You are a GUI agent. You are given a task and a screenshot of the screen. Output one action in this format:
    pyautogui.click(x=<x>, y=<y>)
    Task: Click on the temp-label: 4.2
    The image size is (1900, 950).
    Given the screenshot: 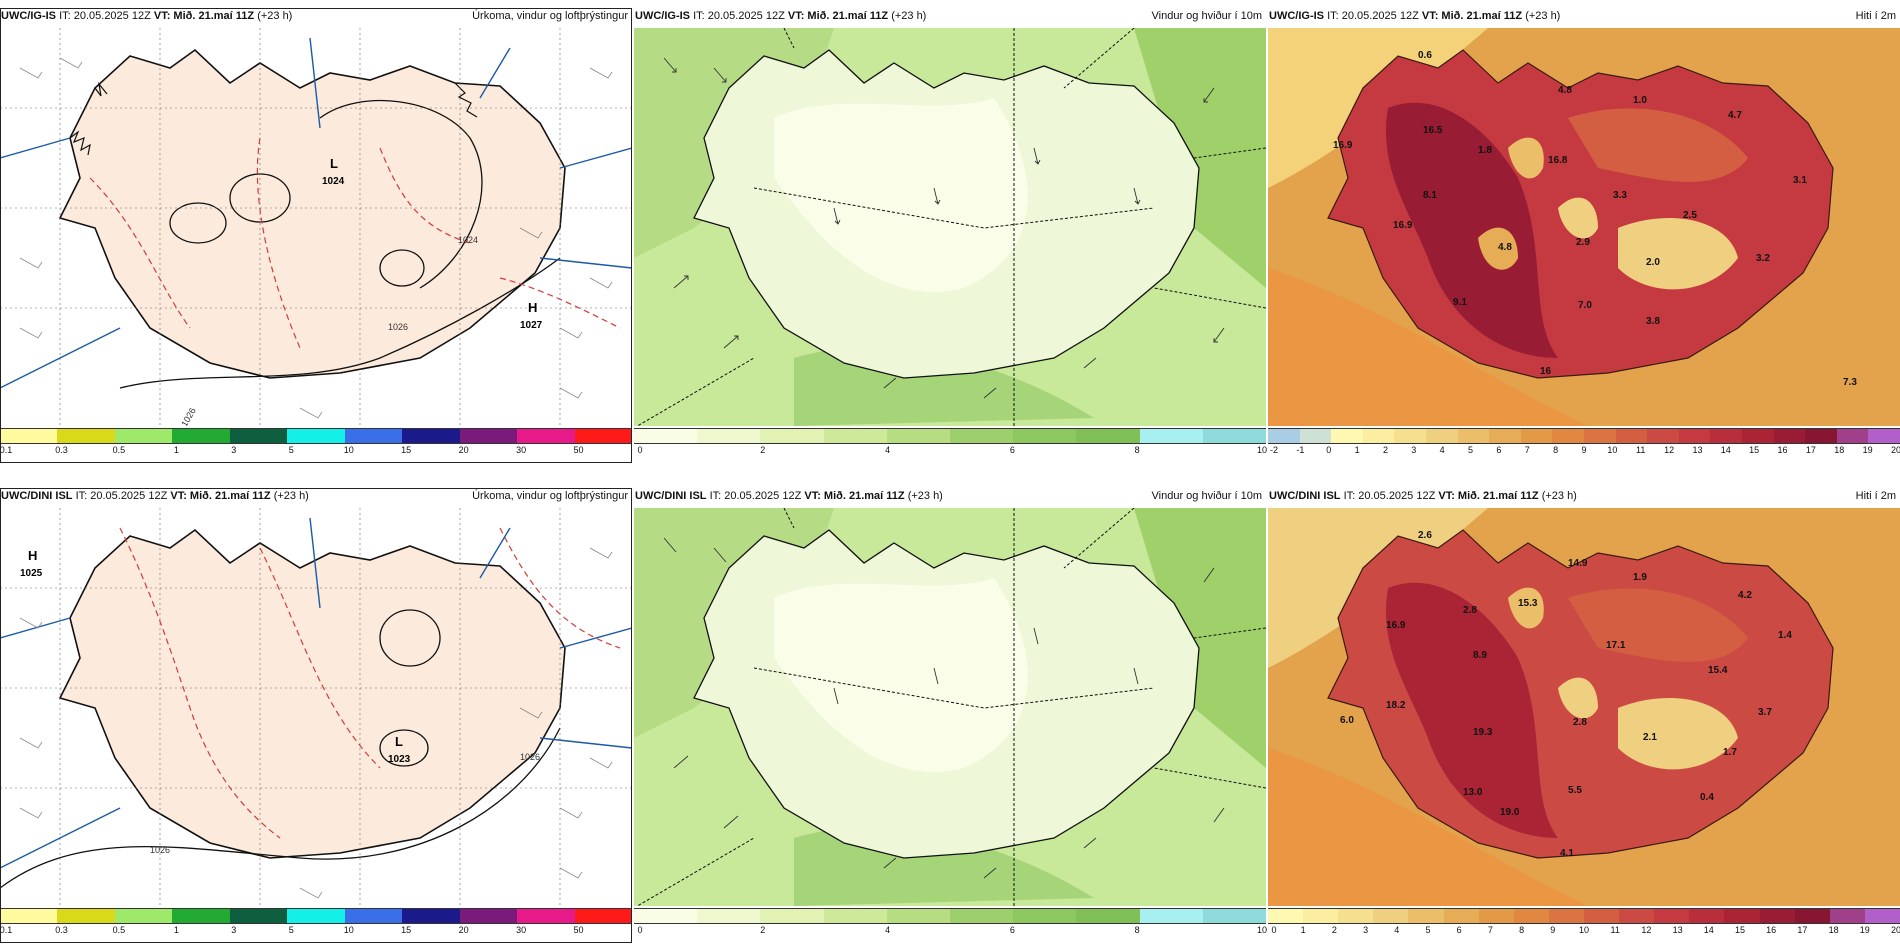 What is the action you would take?
    pyautogui.click(x=1745, y=595)
    